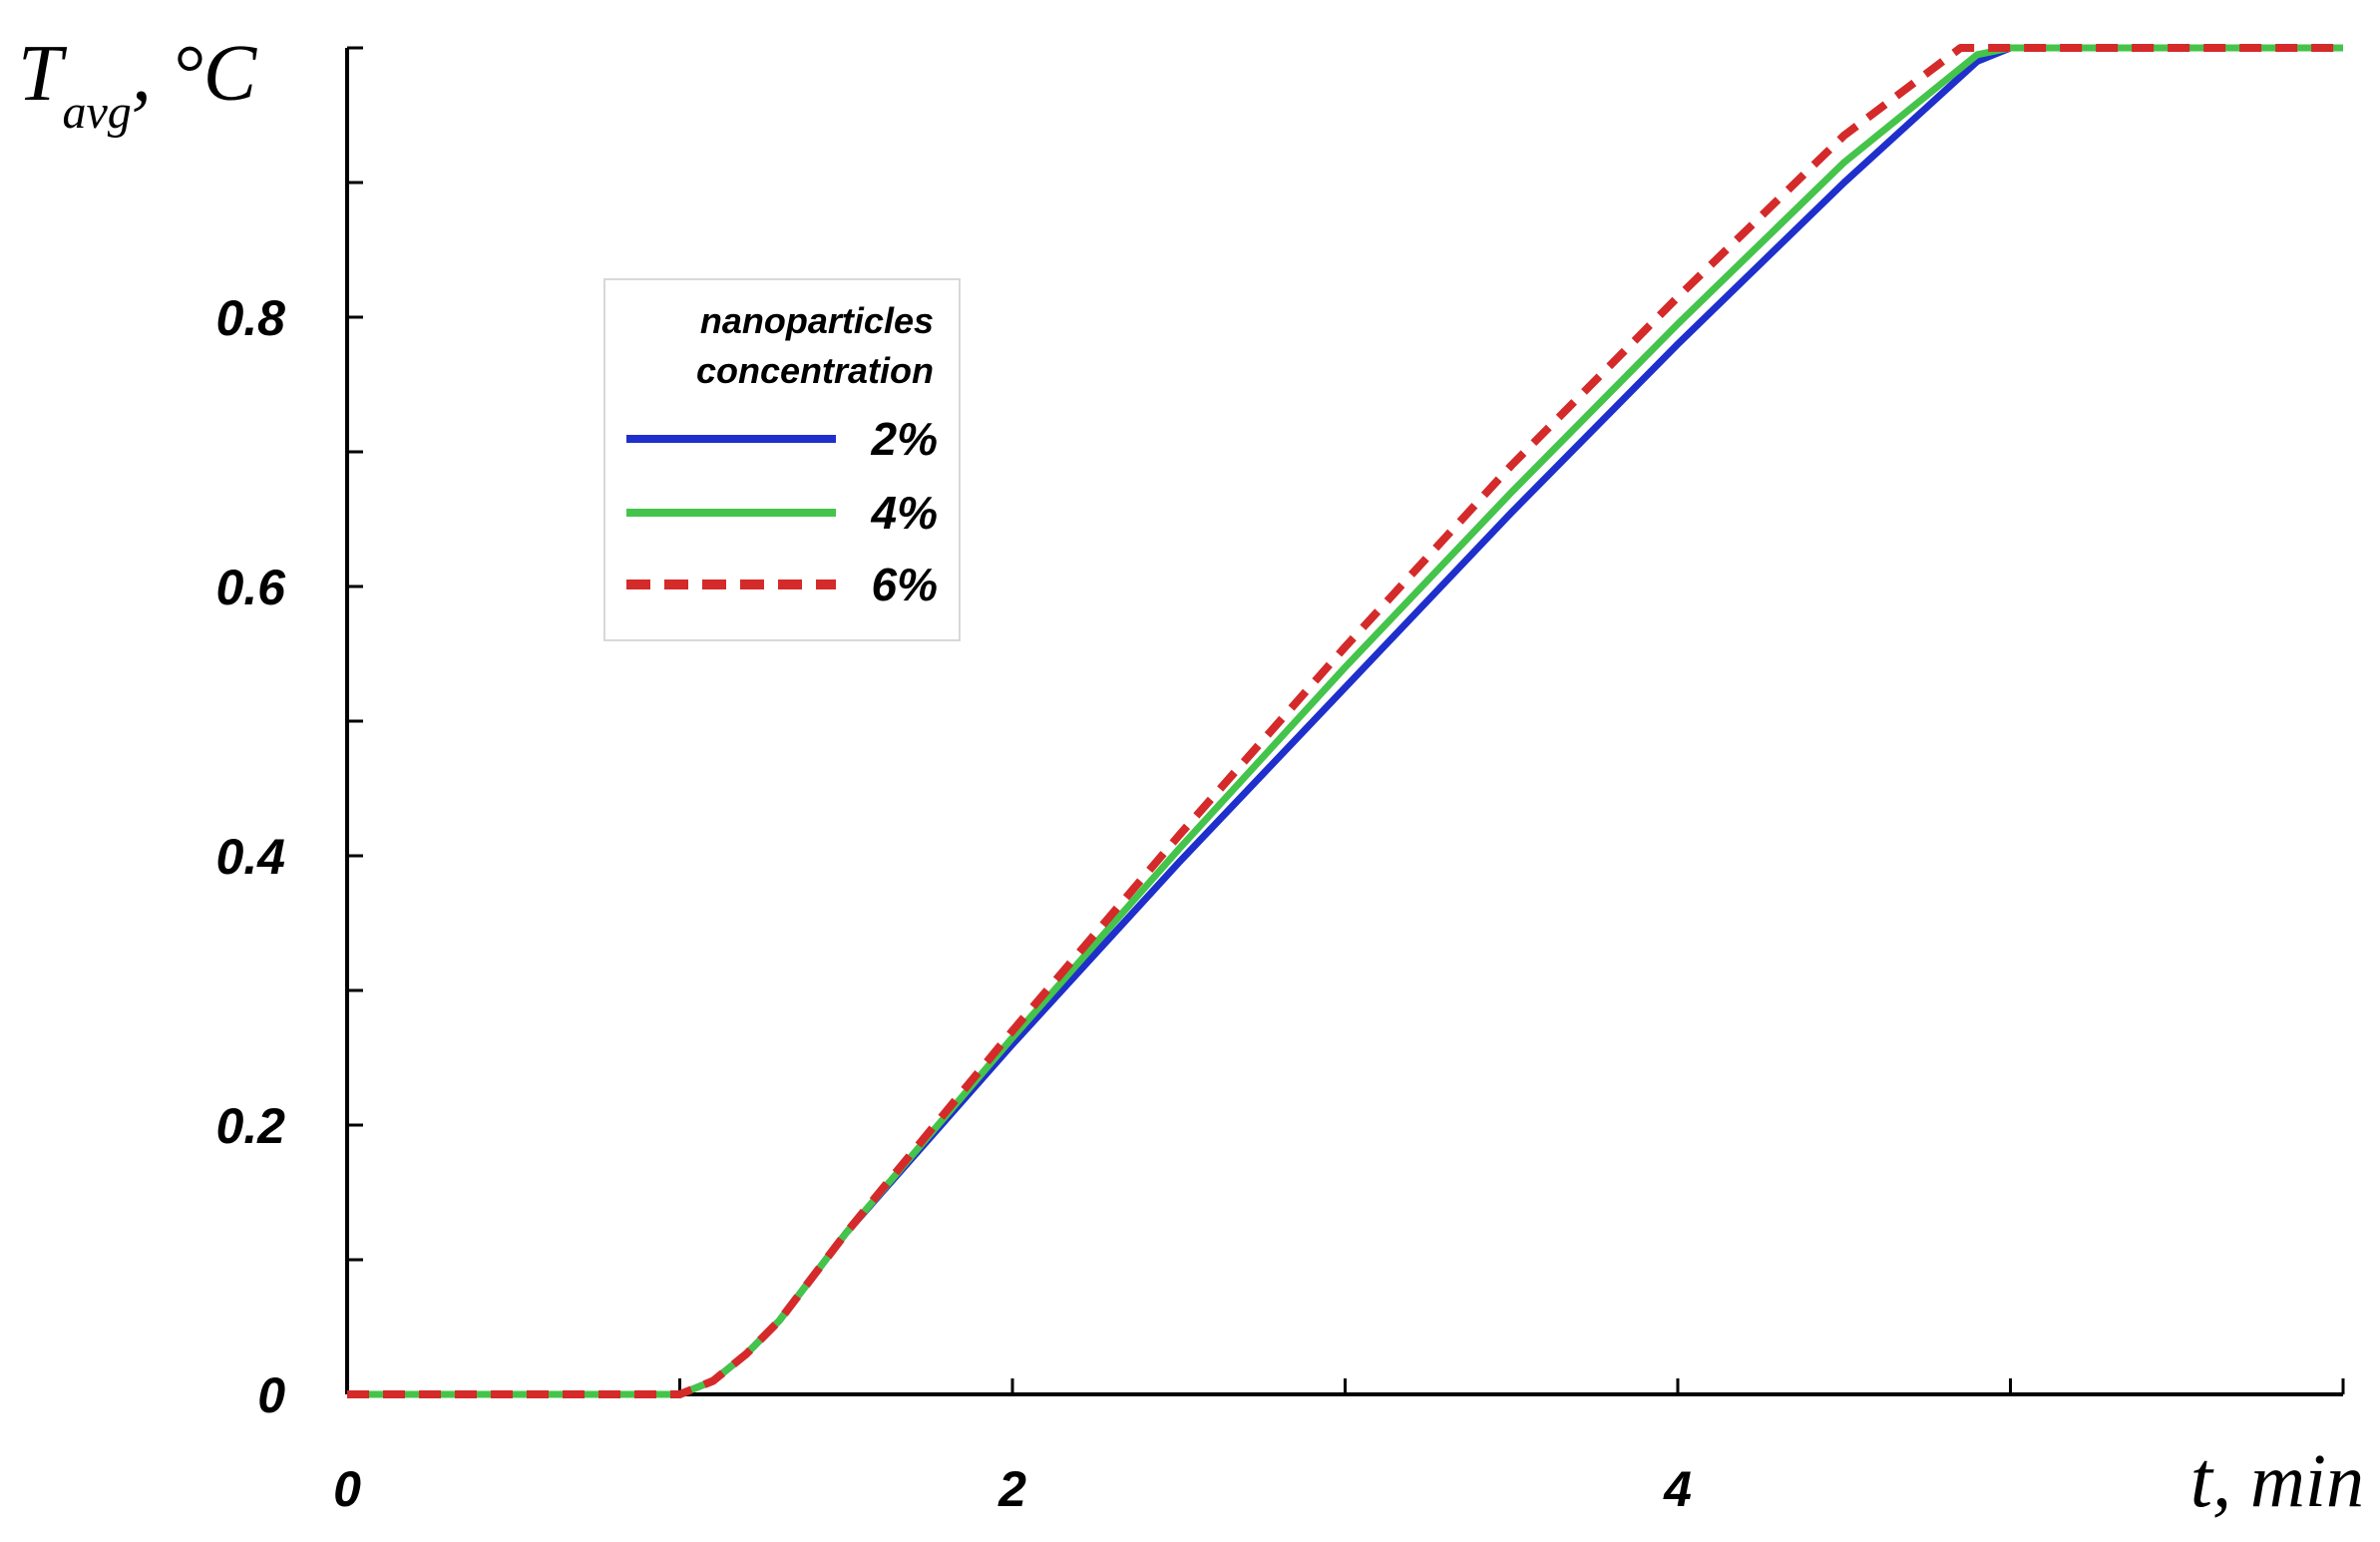  I want to click on x-tick-label: 4, so click(1678, 1489).